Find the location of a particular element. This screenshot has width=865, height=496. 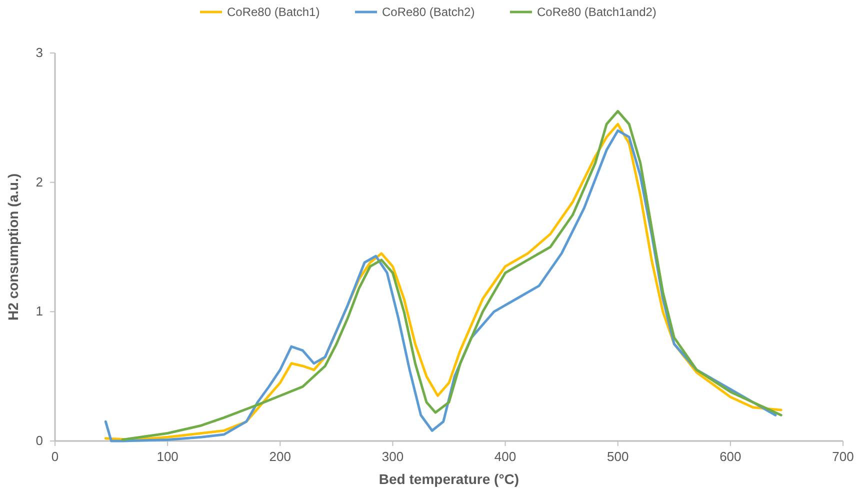

x-axis-title: Bed temperature (°C) is located at coordinates (449, 479).